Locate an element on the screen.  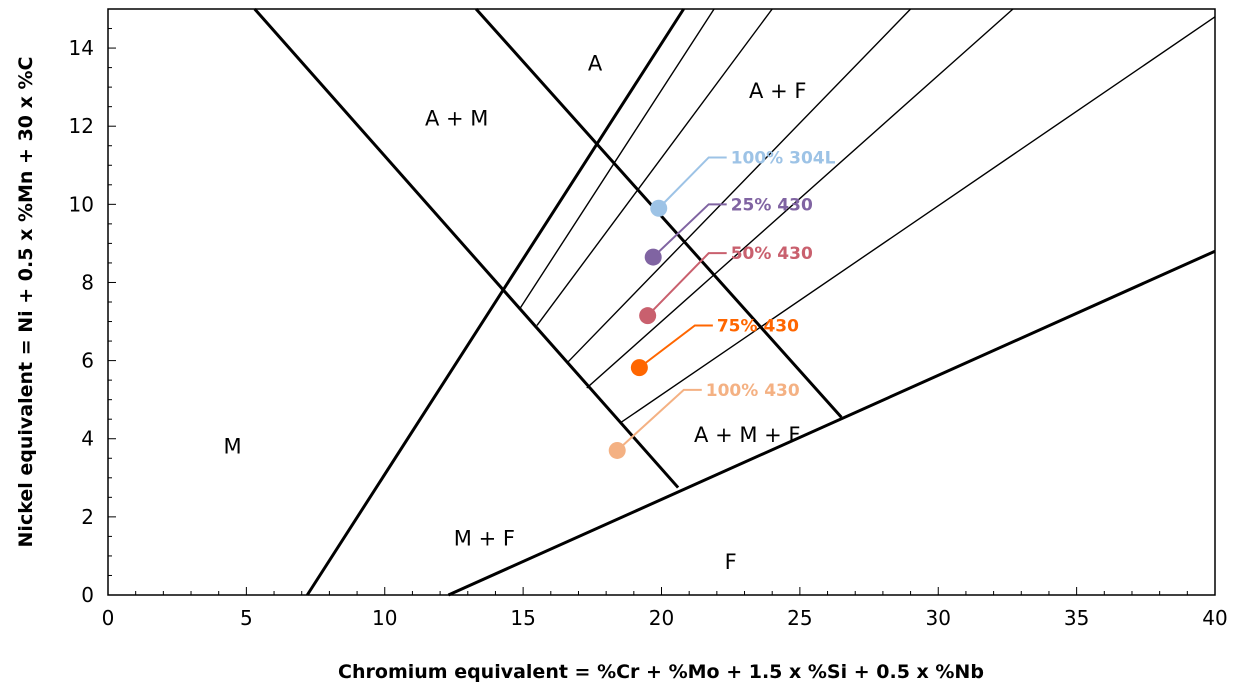
region-label: M + F is located at coordinates (484, 538).